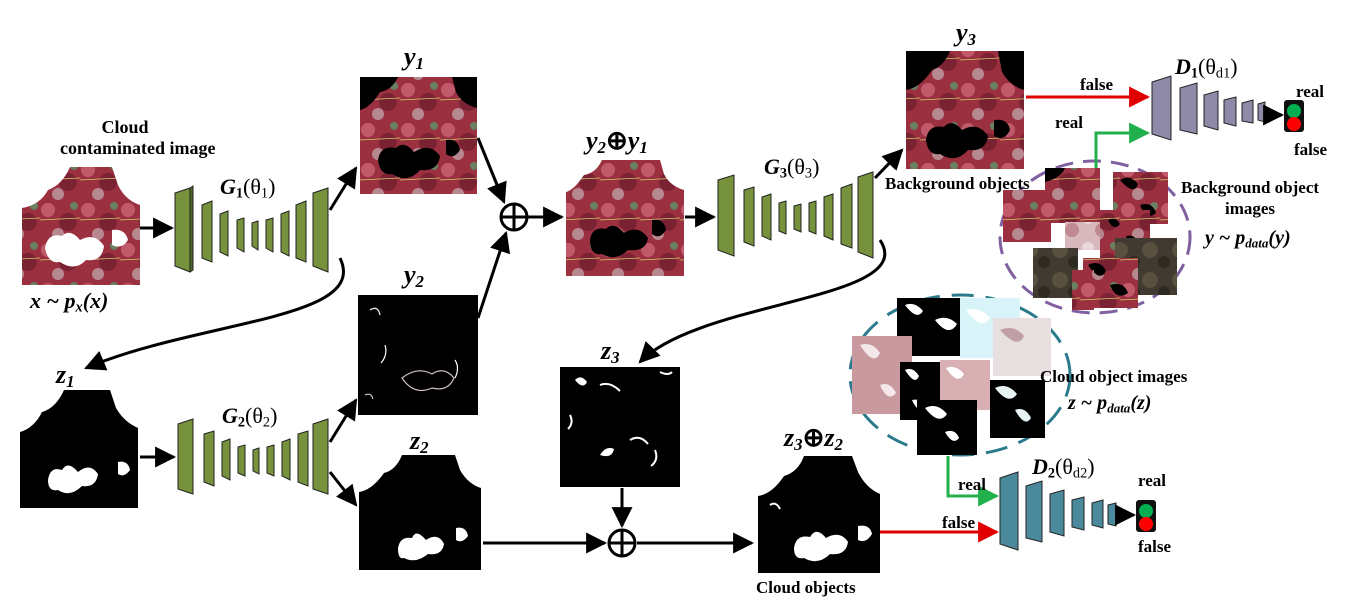 The image size is (1349, 608). Describe the element at coordinates (965, 110) in the screenshot. I see `y3-image` at that location.